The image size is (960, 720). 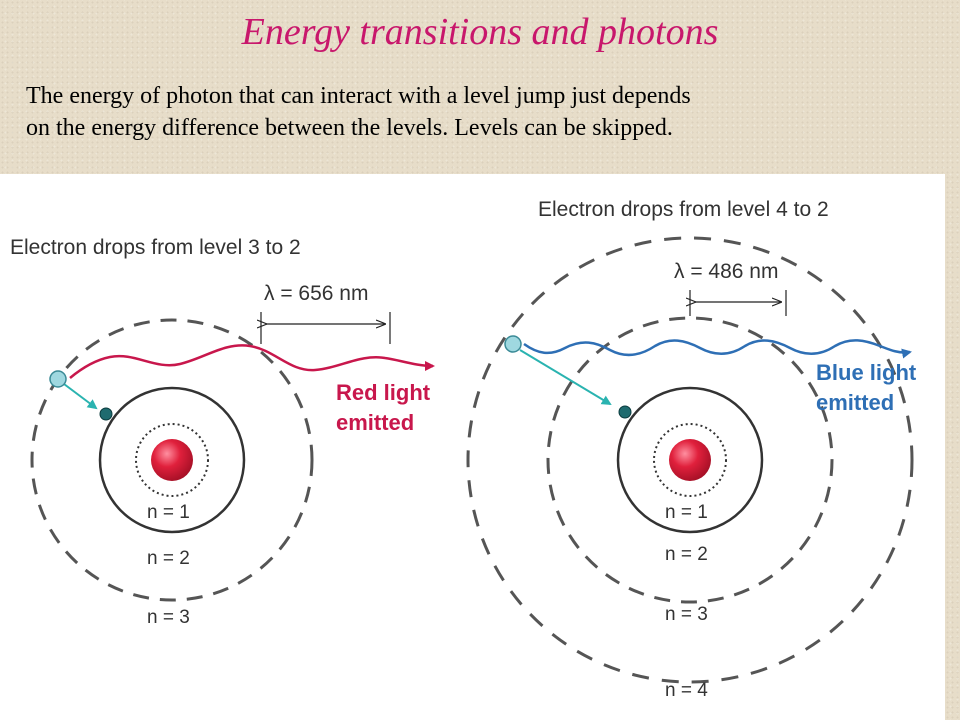 I want to click on right-orbit-n2, so click(x=690, y=460).